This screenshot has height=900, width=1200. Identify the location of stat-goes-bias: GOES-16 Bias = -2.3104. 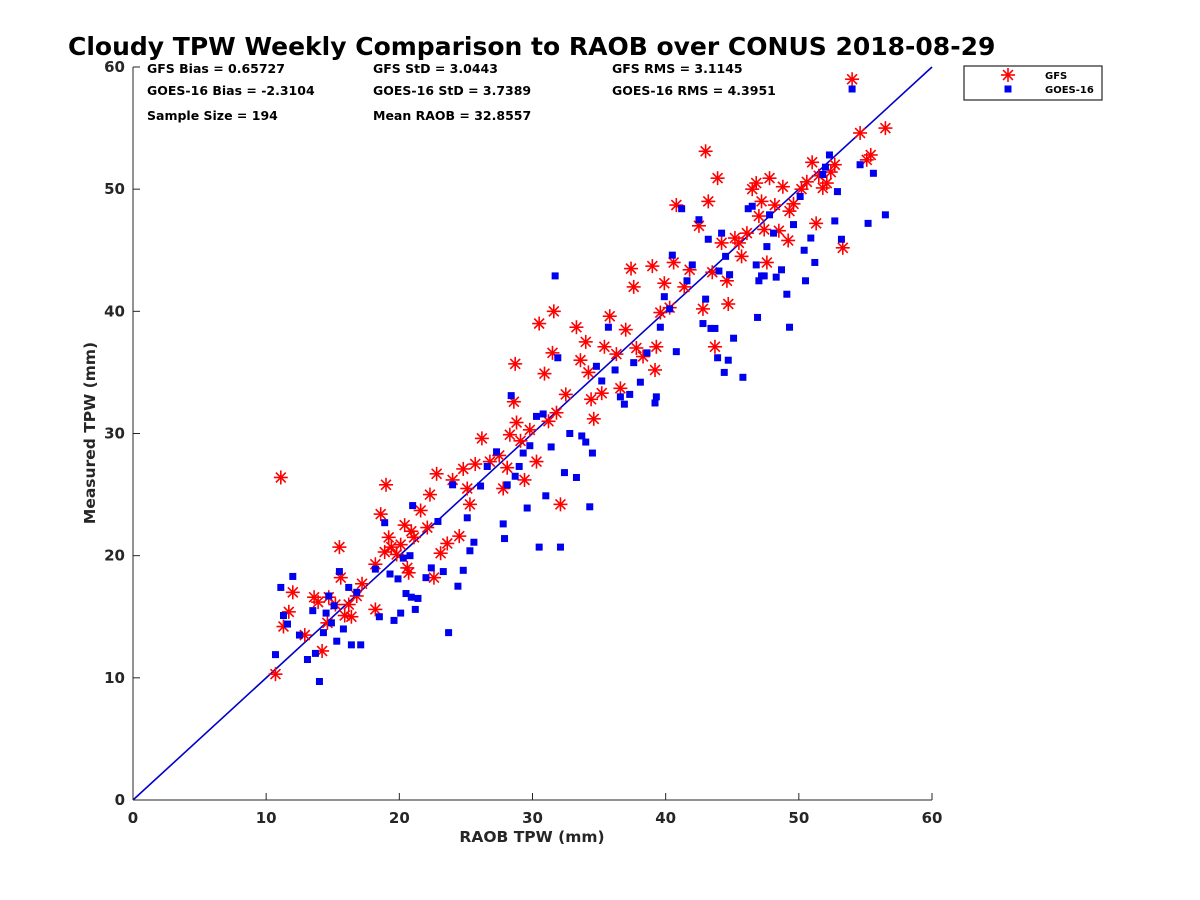
(231, 90).